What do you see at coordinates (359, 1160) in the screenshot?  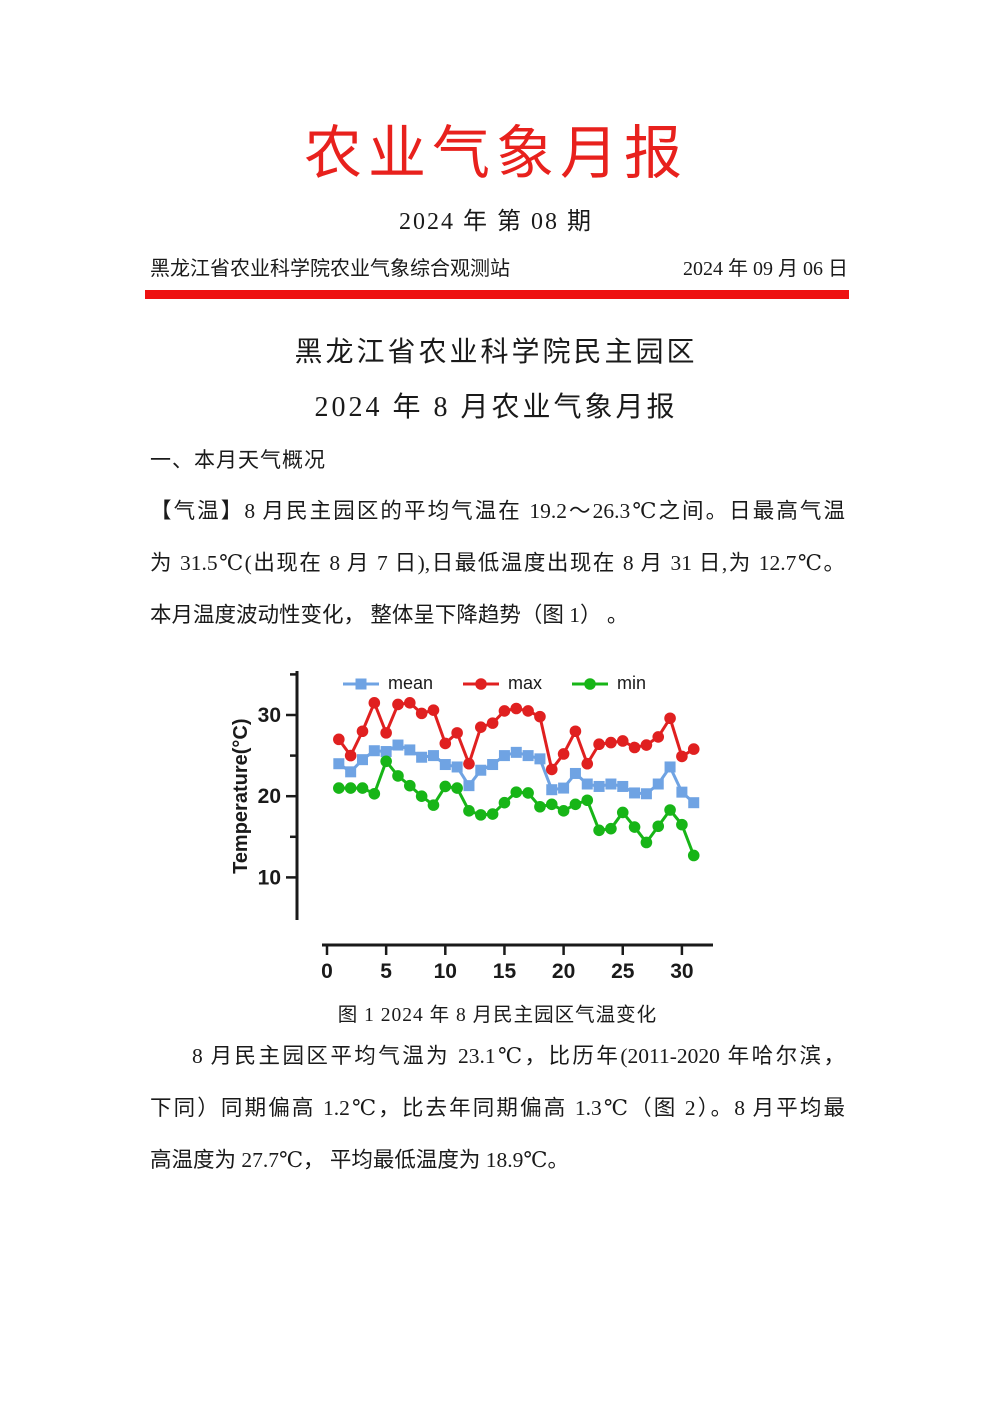 I see `paragraph2-line3: 高温度为 27.7℃， 平均最低温度为 18.9℃。` at bounding box center [359, 1160].